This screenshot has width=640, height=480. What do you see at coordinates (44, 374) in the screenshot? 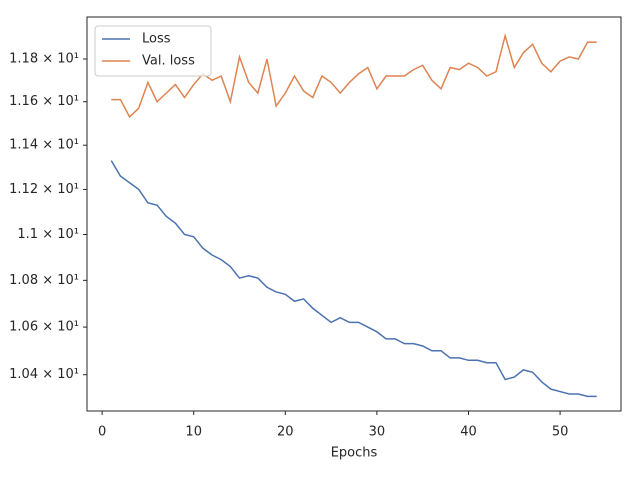
I see `y-tick-label: 1.04 × 10¹` at bounding box center [44, 374].